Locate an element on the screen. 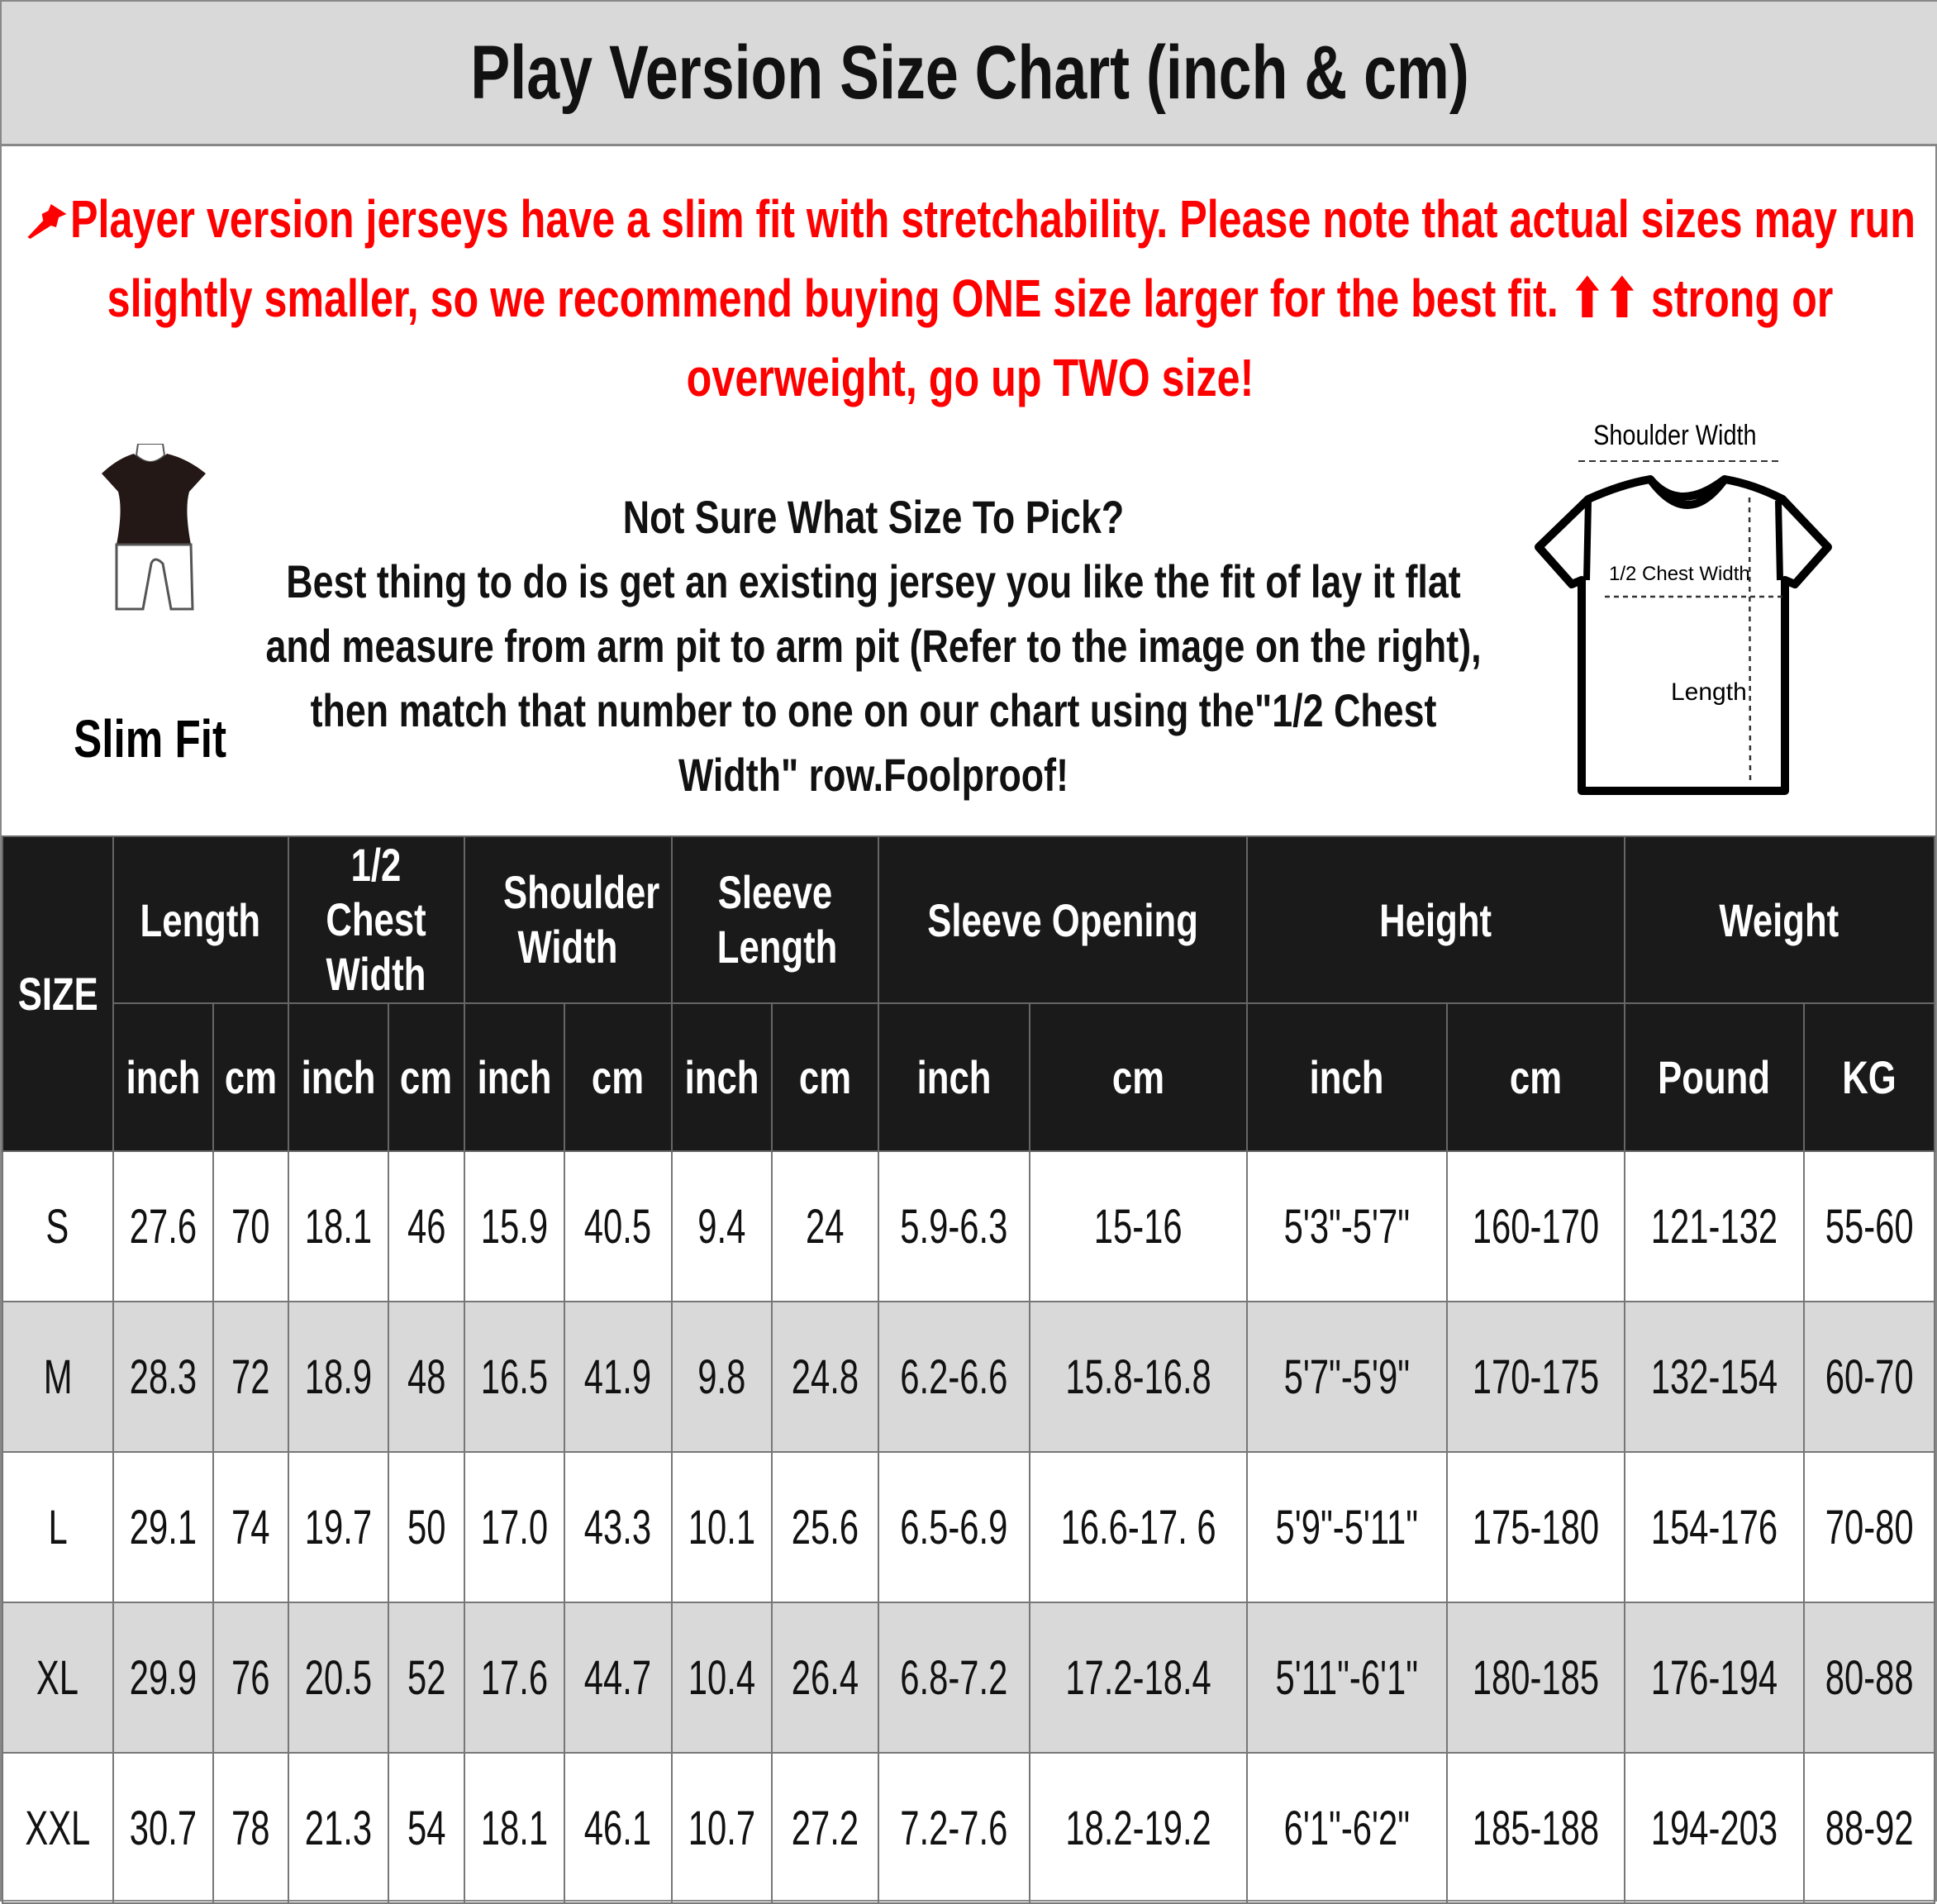  slim-fit-mannequin-icon is located at coordinates (154, 527).